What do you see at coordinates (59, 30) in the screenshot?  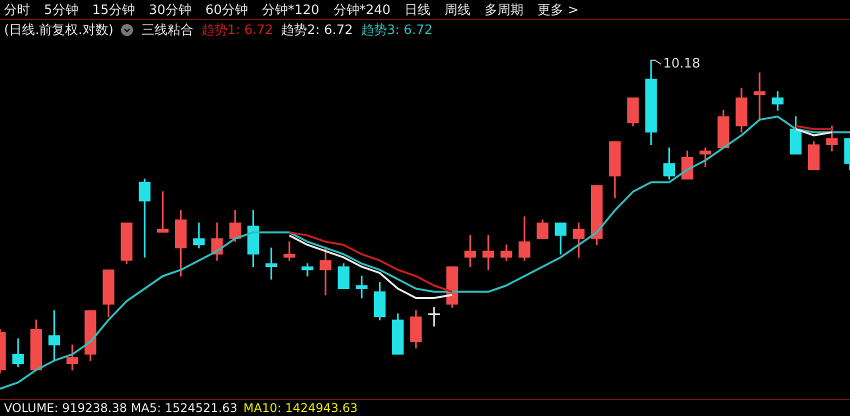 I see `chart-title: (日线.前复权.对数)` at bounding box center [59, 30].